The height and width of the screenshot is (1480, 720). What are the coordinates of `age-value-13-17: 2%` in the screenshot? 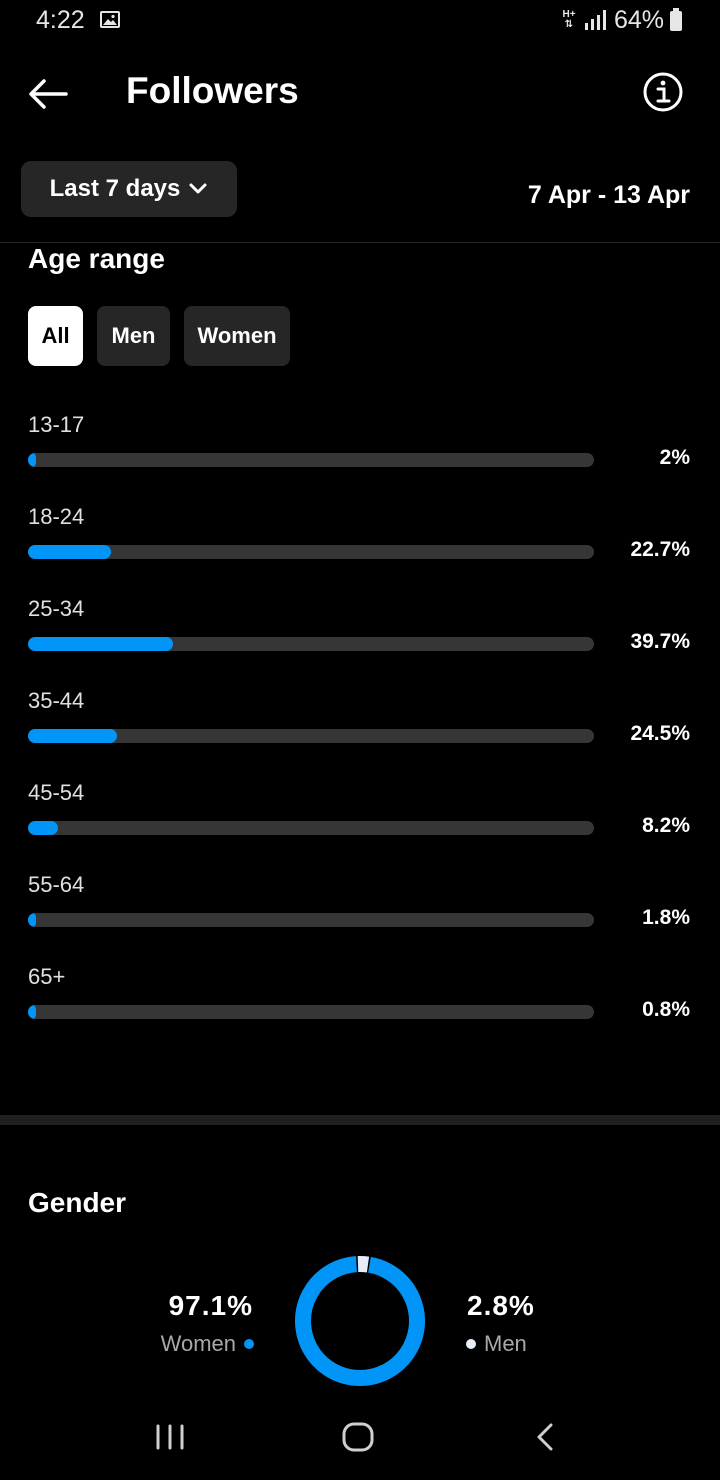 It's located at (674, 457).